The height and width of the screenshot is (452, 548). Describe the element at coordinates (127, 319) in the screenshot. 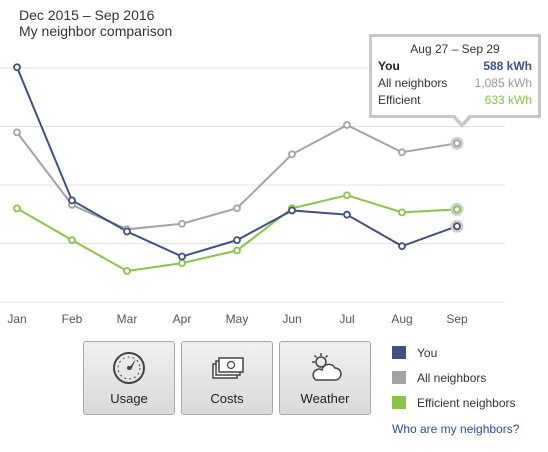

I see `x-tick-label: Mar` at that location.